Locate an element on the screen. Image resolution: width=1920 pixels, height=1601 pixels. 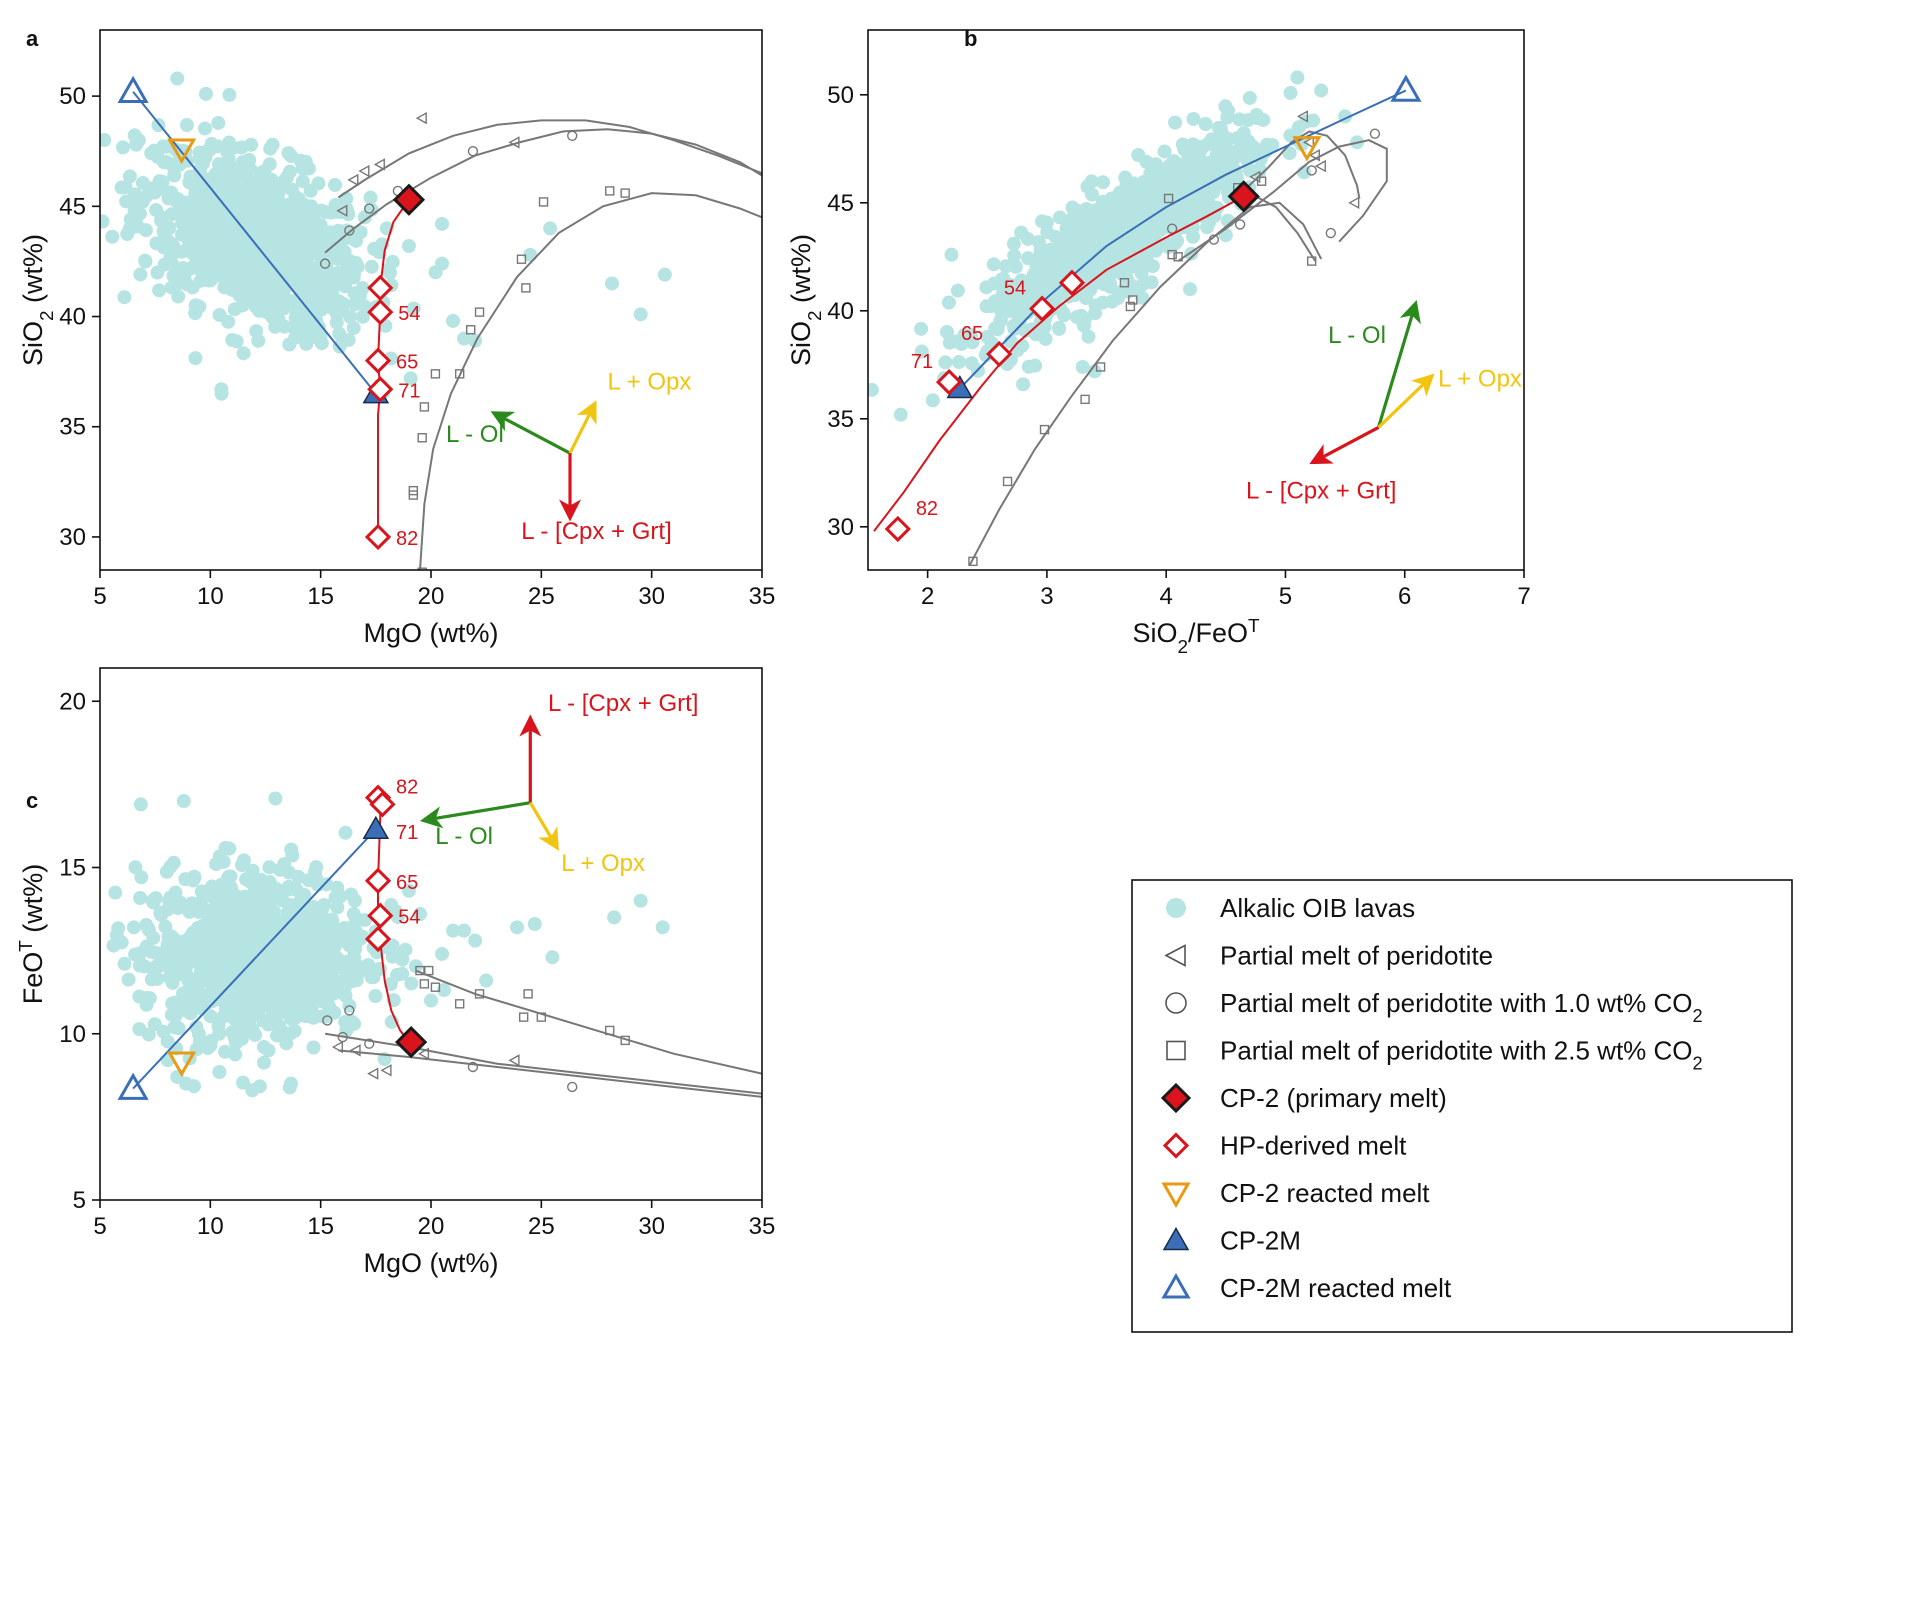
plot-area is located at coordinates (1145, 318).